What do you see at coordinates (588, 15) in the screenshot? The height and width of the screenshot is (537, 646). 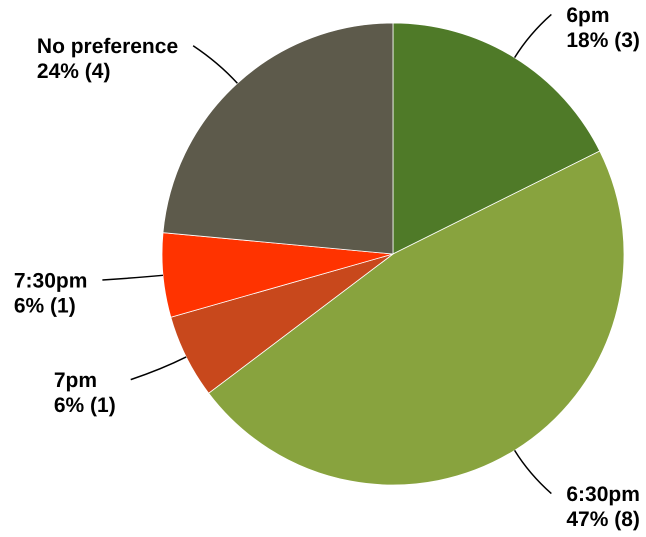 I see `slice-label: 6pm` at bounding box center [588, 15].